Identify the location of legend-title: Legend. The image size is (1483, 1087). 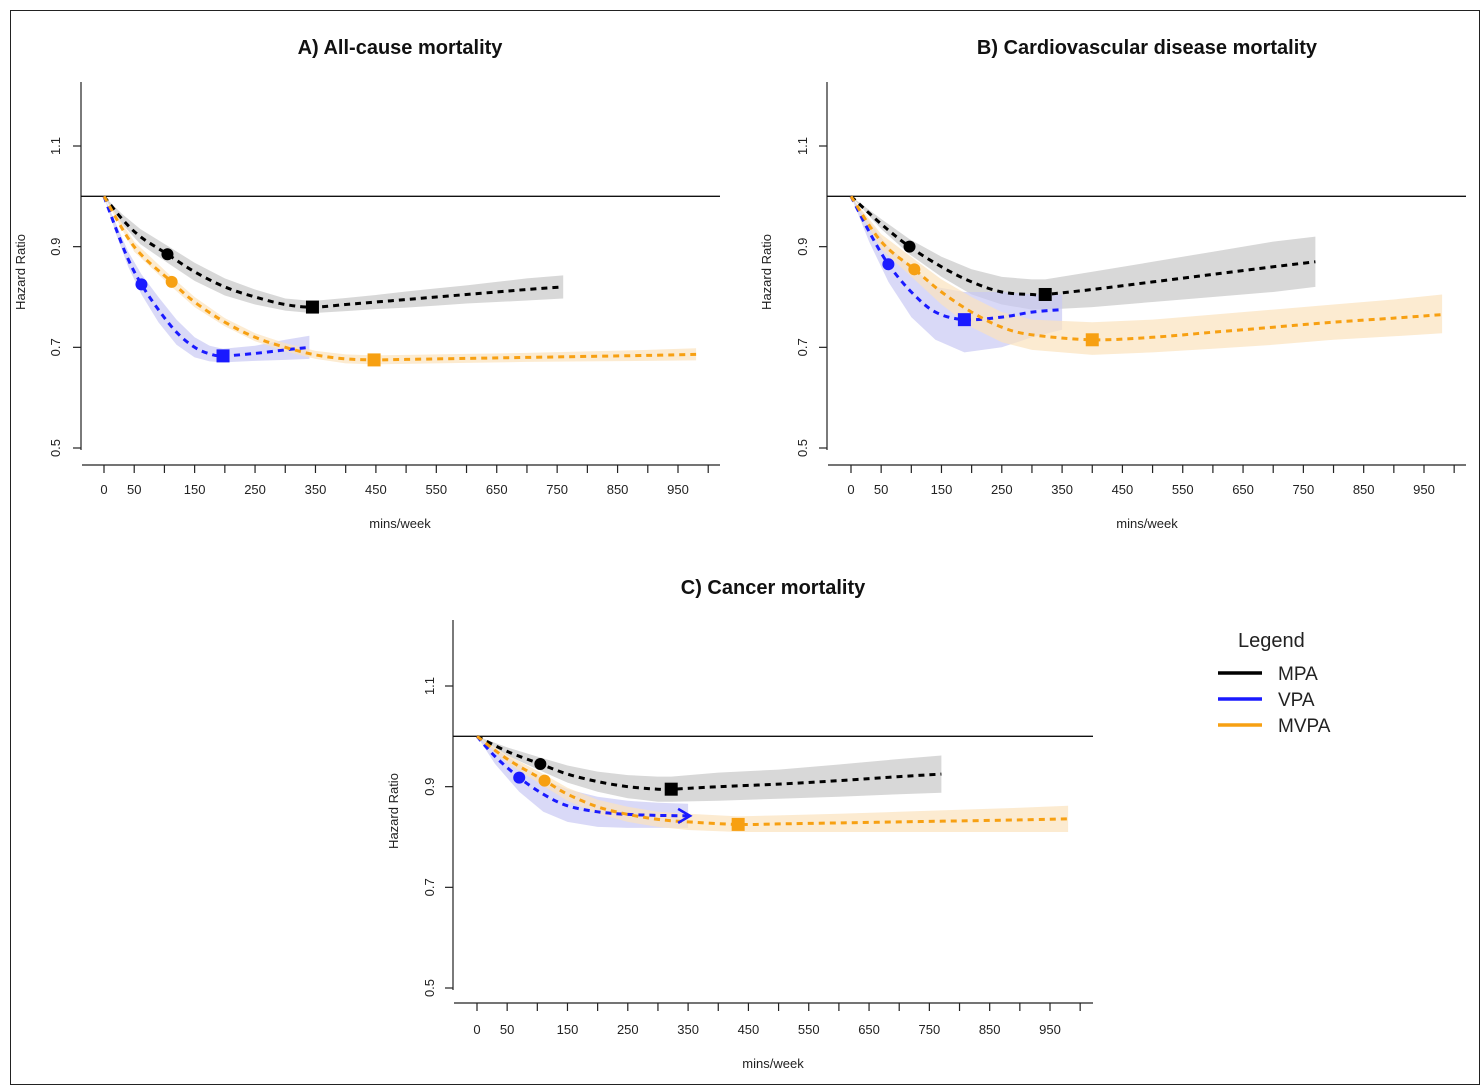
(1271, 641).